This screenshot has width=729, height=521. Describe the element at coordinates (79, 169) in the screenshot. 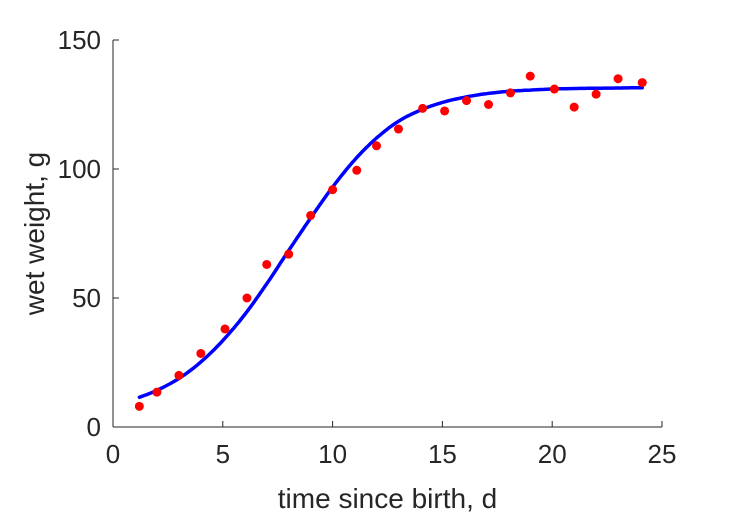

I see `y-tick-label: 100` at that location.